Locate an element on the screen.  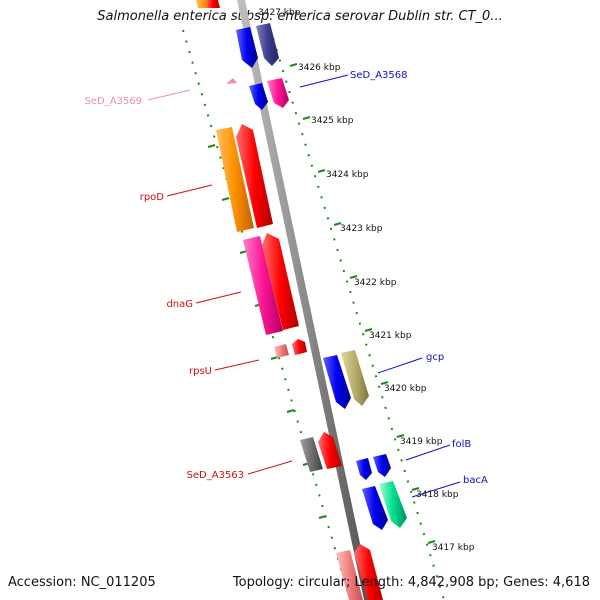
cds-rpod is located at coordinates (235, 179).